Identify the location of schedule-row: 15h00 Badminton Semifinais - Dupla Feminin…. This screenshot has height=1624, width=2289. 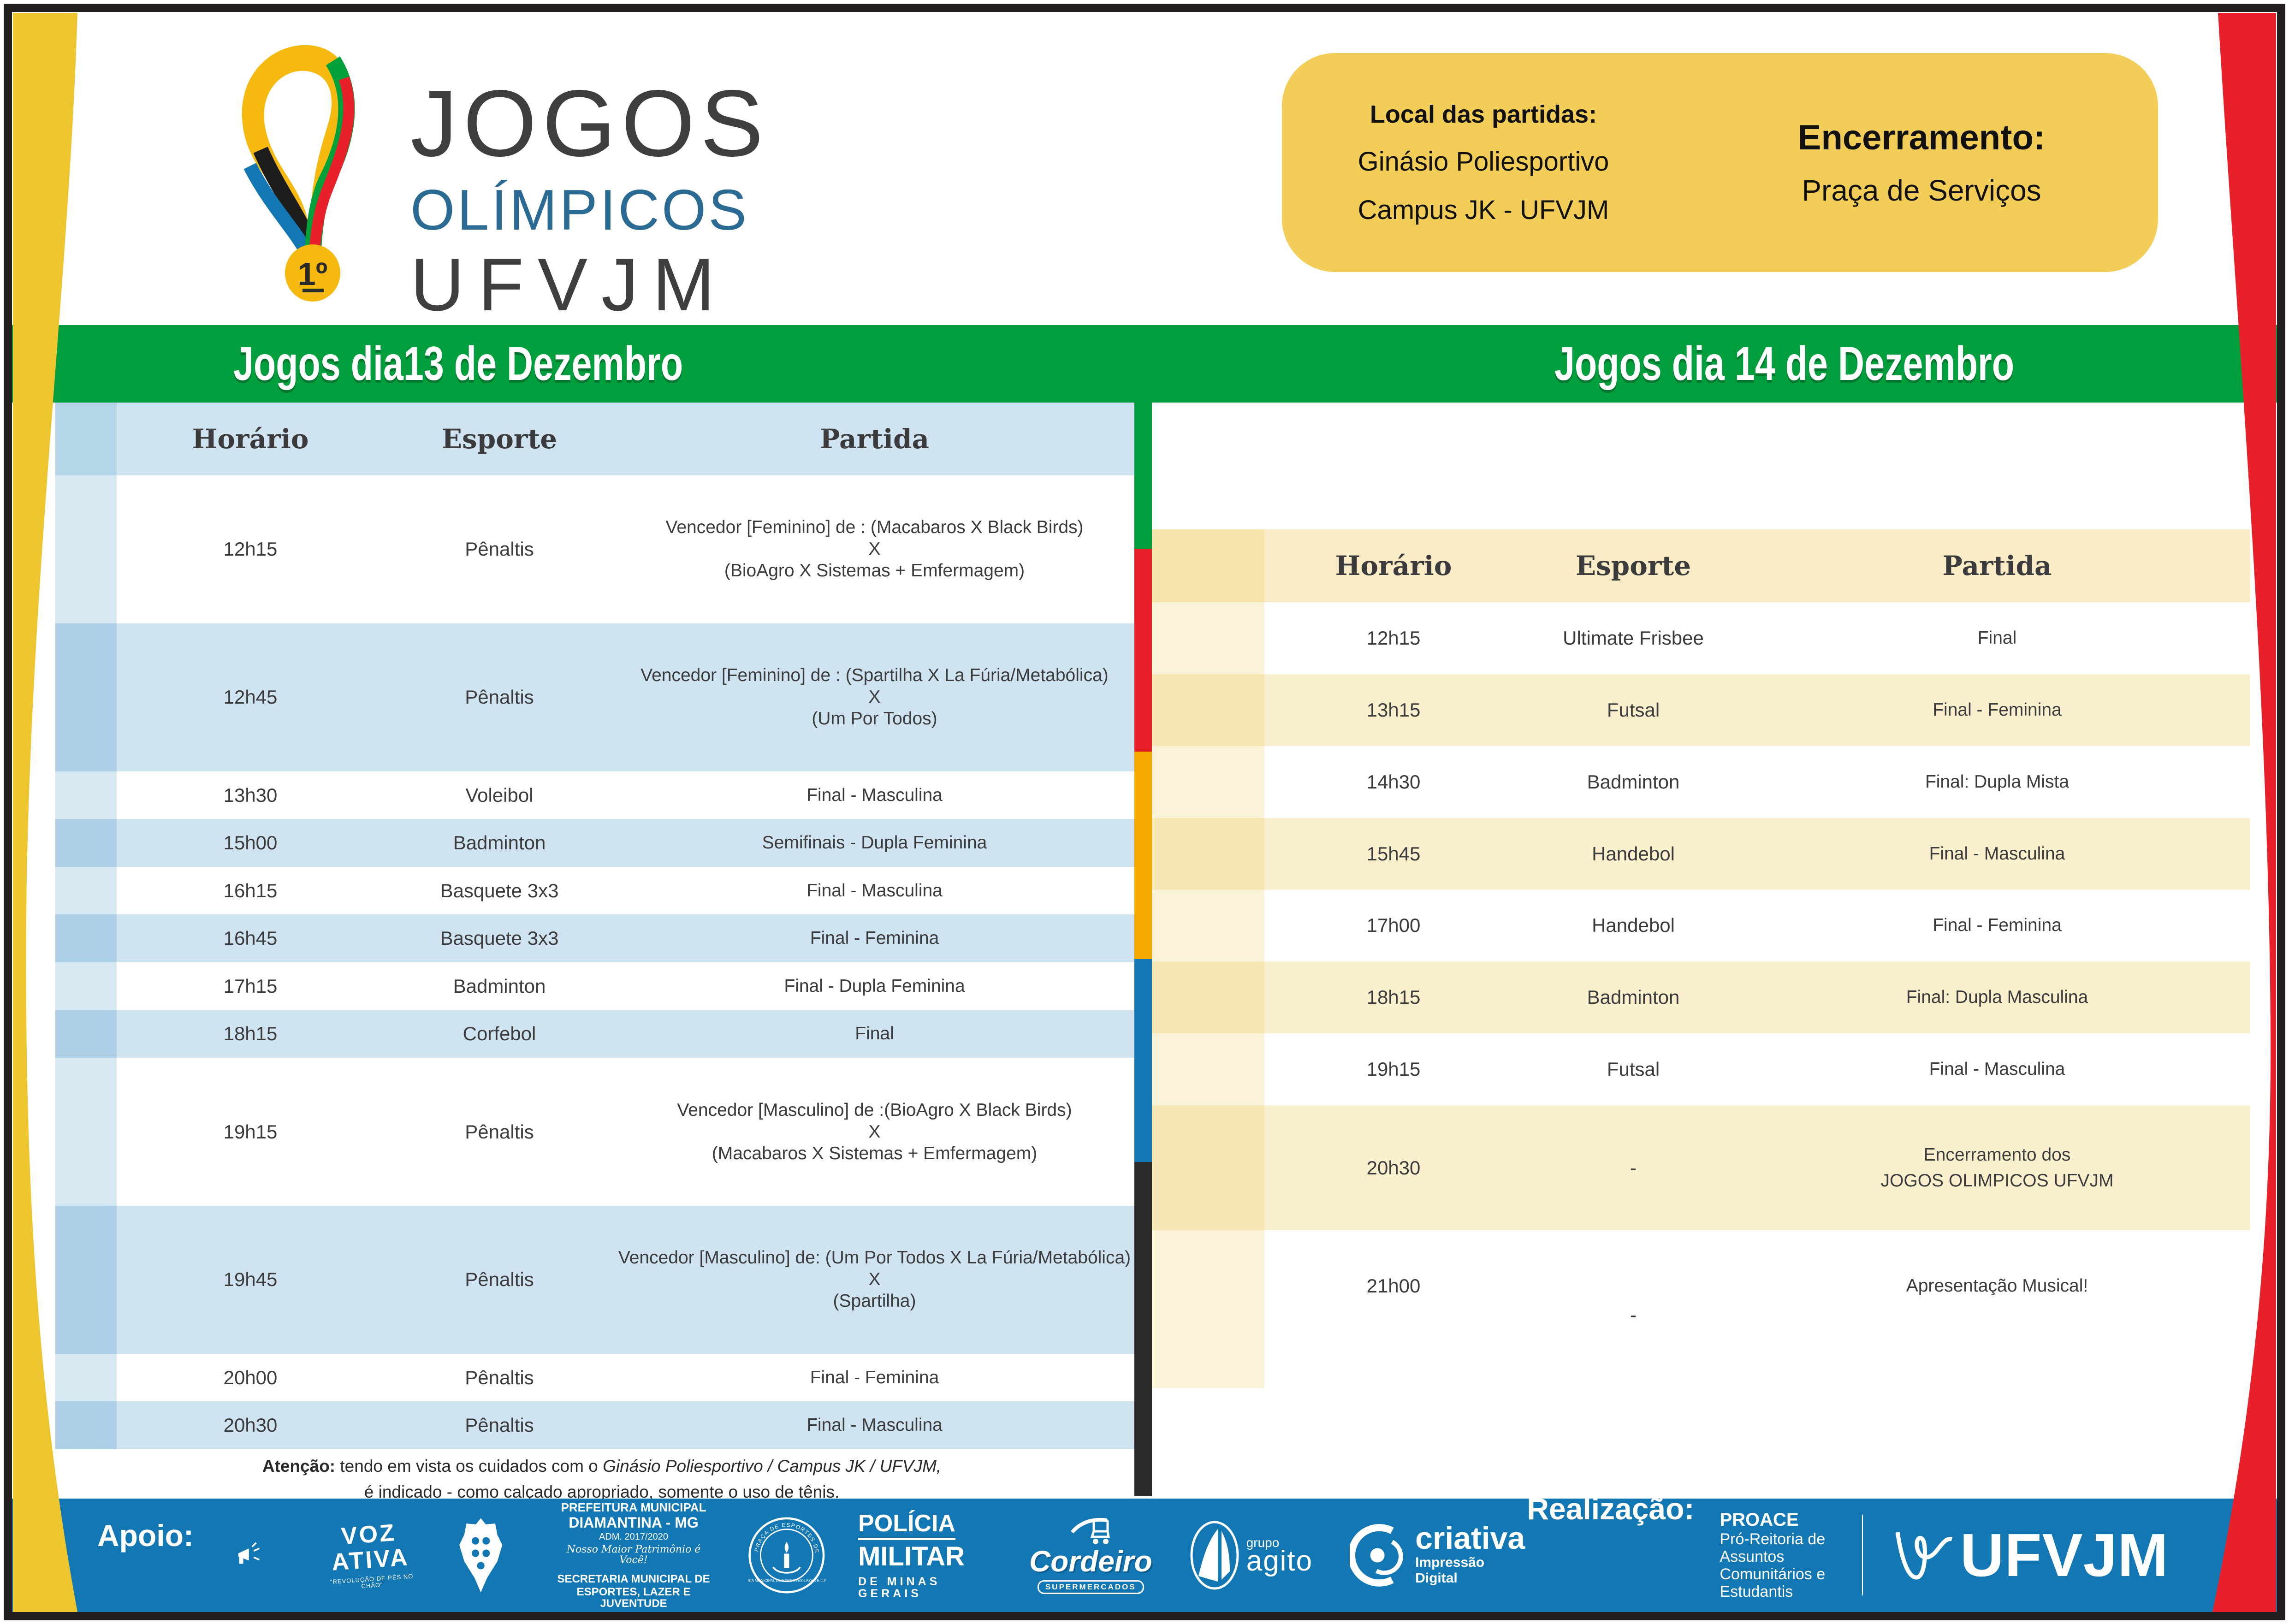
(594, 843).